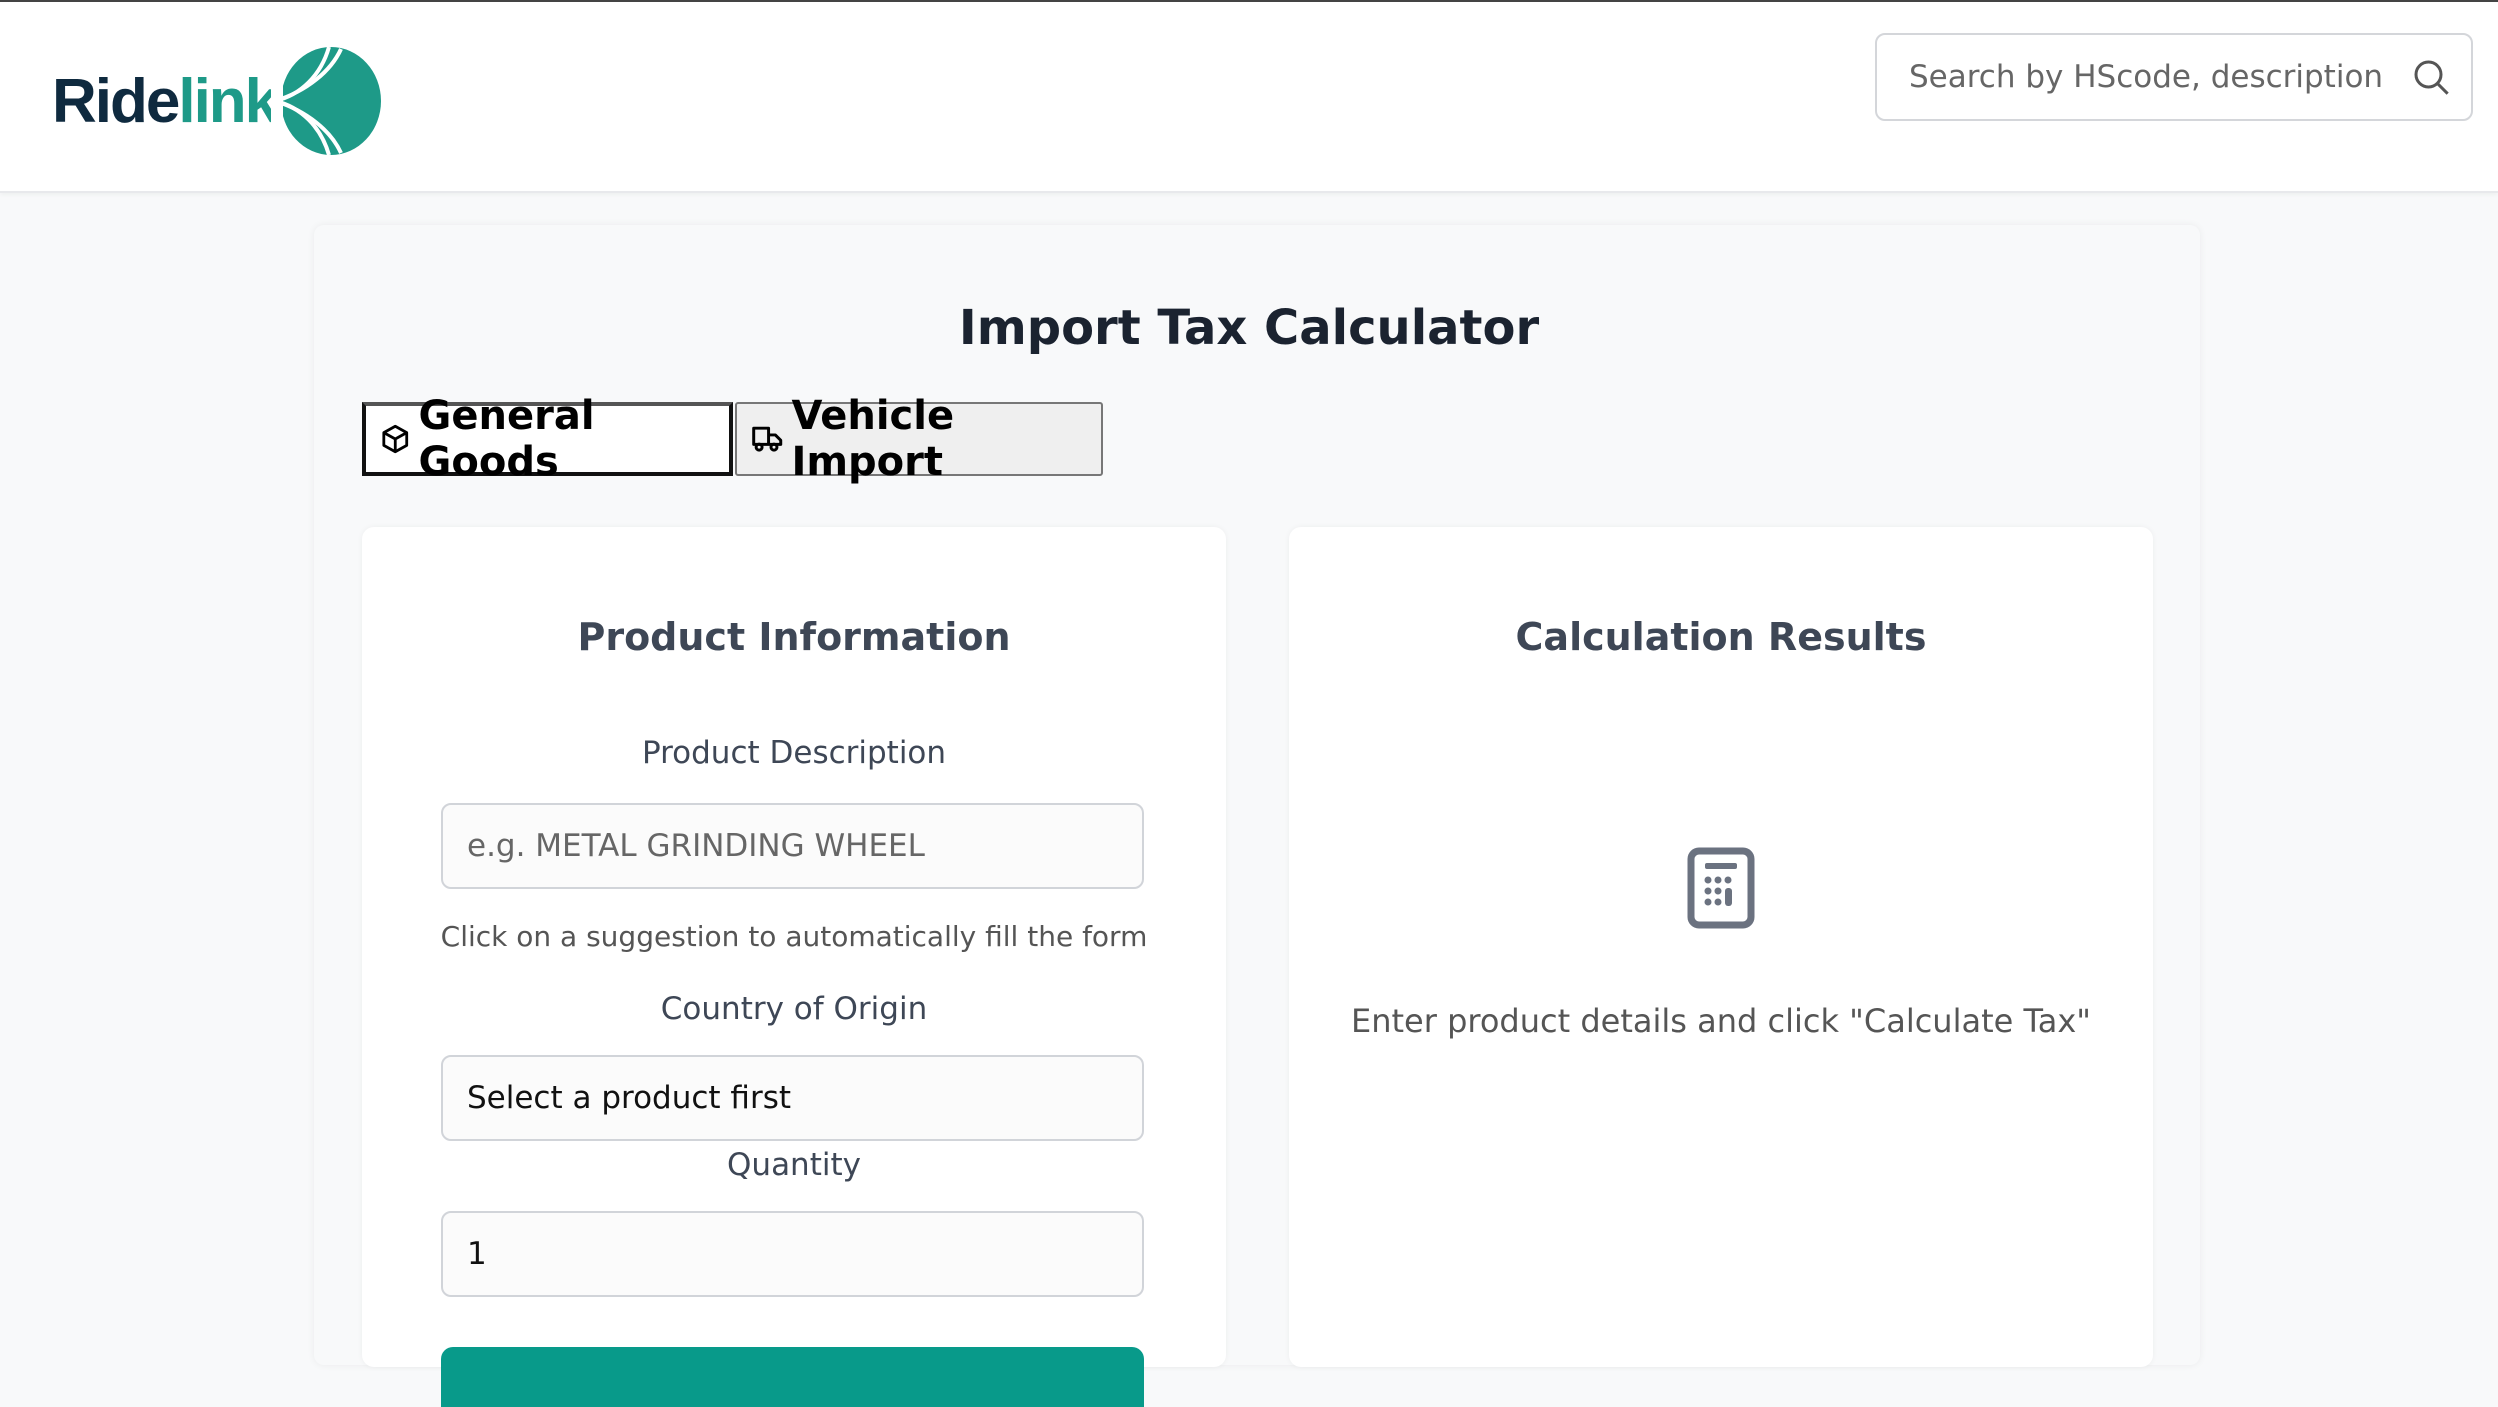 This screenshot has width=2498, height=1407. What do you see at coordinates (506, 439) in the screenshot?
I see `tab-label: General Goods` at bounding box center [506, 439].